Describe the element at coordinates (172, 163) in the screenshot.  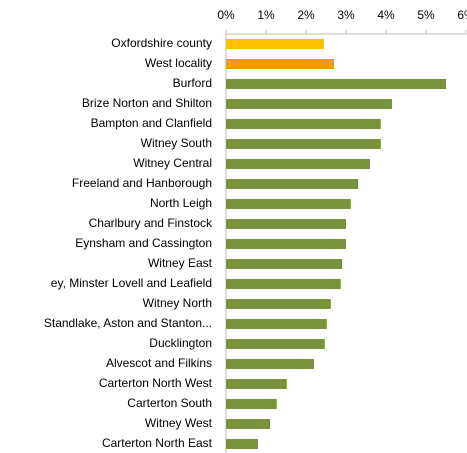
I see `y-tick-label: Witney Central` at that location.